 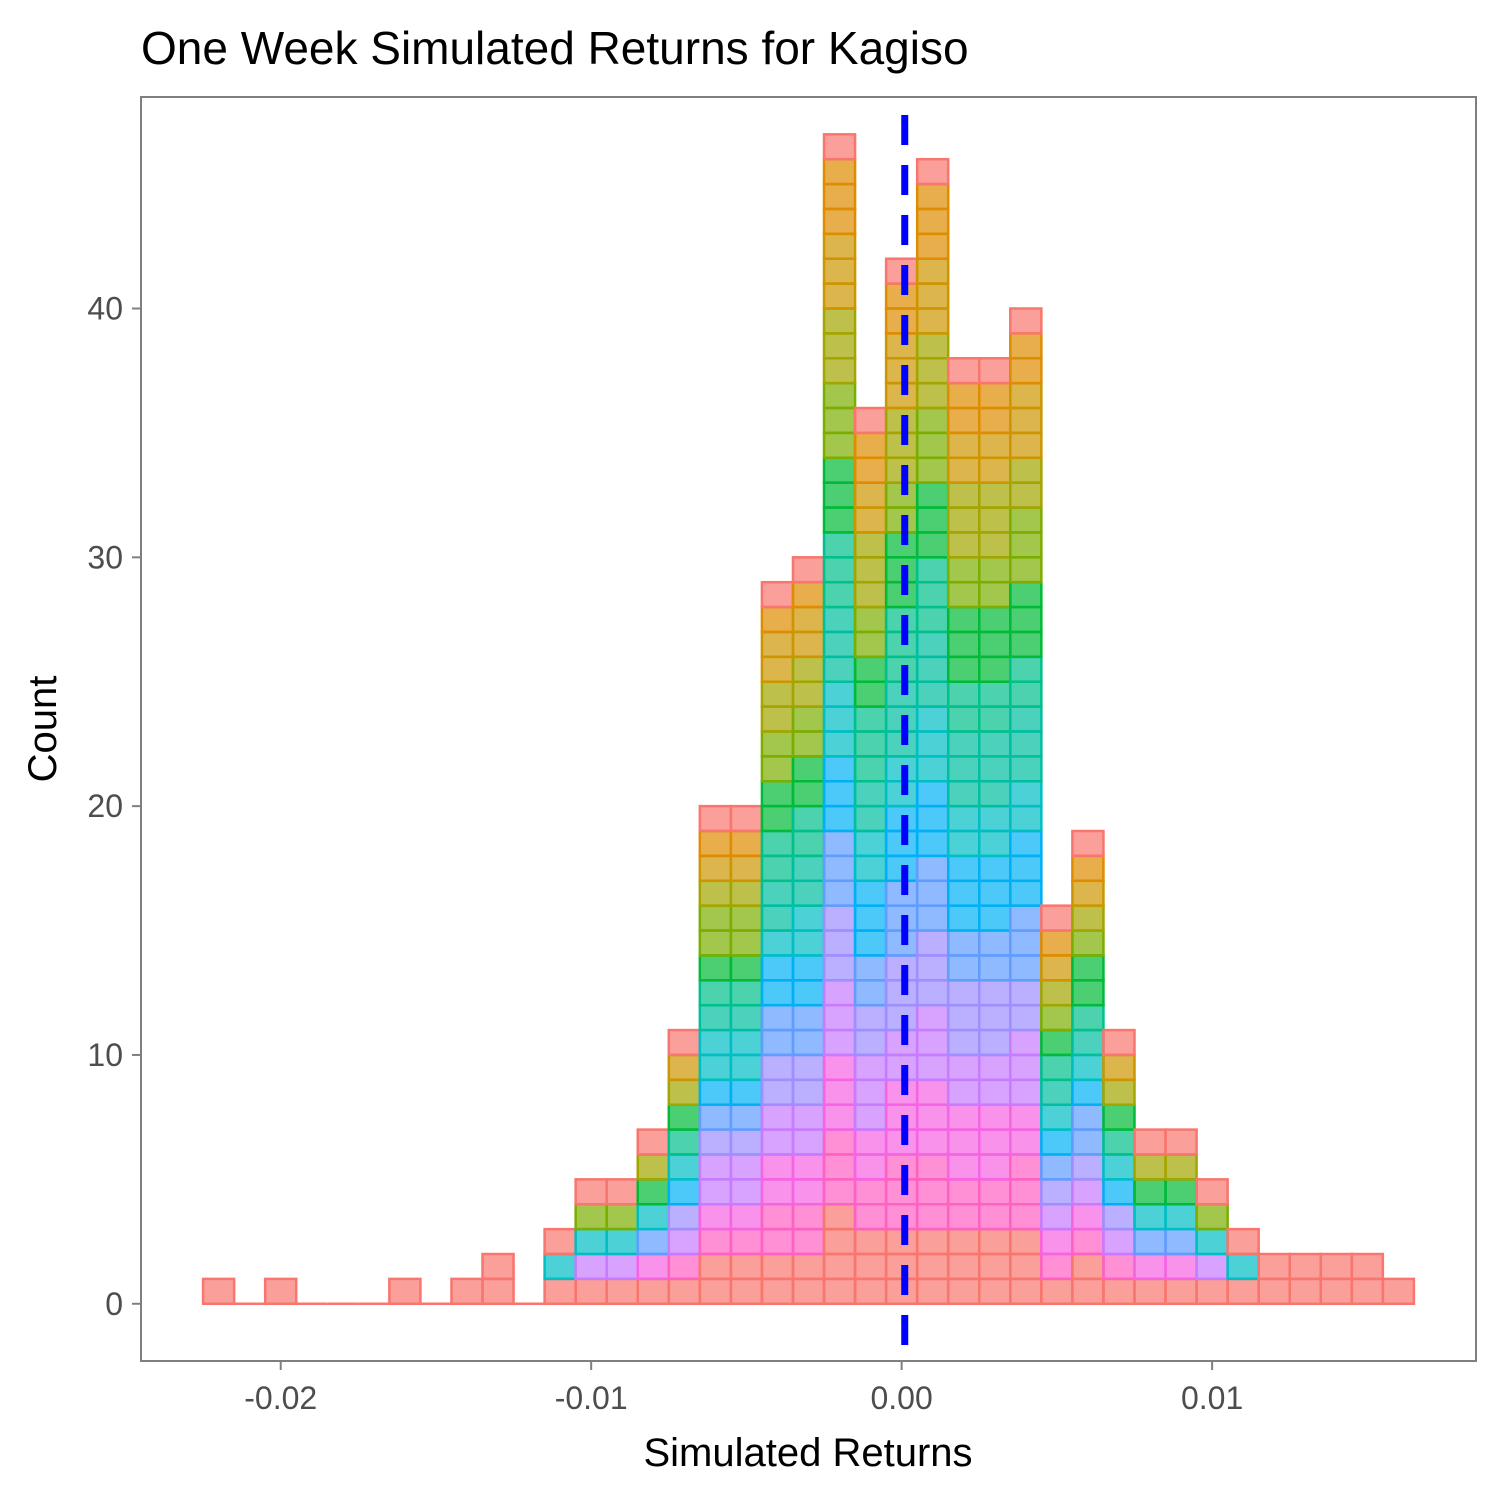 I want to click on x-axis-label: Simulated Returns, so click(x=807, y=1453).